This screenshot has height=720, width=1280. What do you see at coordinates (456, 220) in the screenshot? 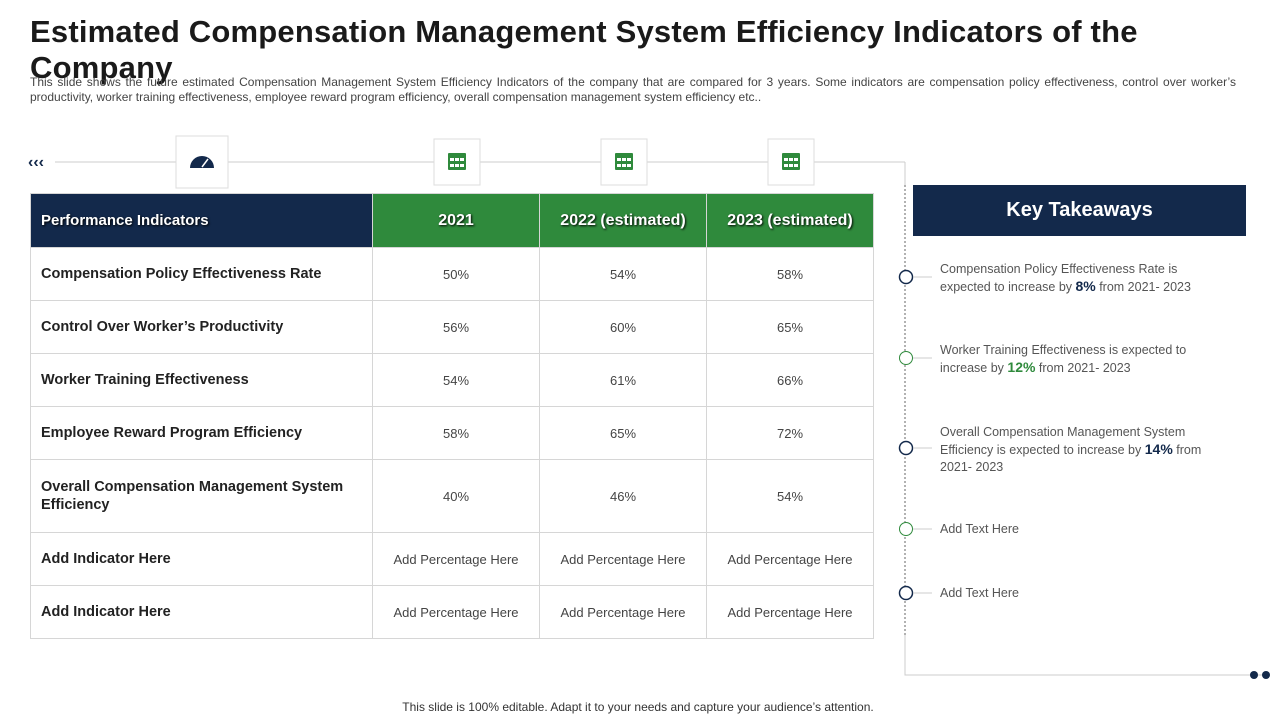
I see `header-cell: 2021` at bounding box center [456, 220].